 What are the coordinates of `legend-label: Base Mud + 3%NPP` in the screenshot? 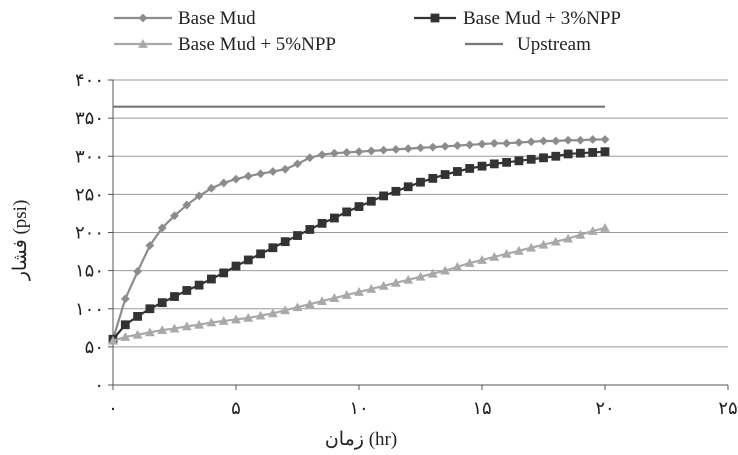 It's located at (542, 18).